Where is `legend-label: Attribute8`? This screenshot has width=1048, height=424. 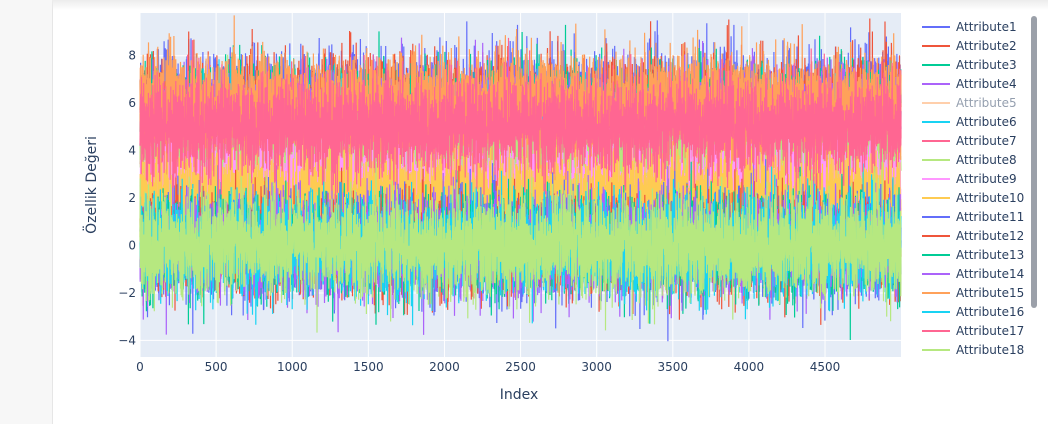 legend-label: Attribute8 is located at coordinates (986, 160).